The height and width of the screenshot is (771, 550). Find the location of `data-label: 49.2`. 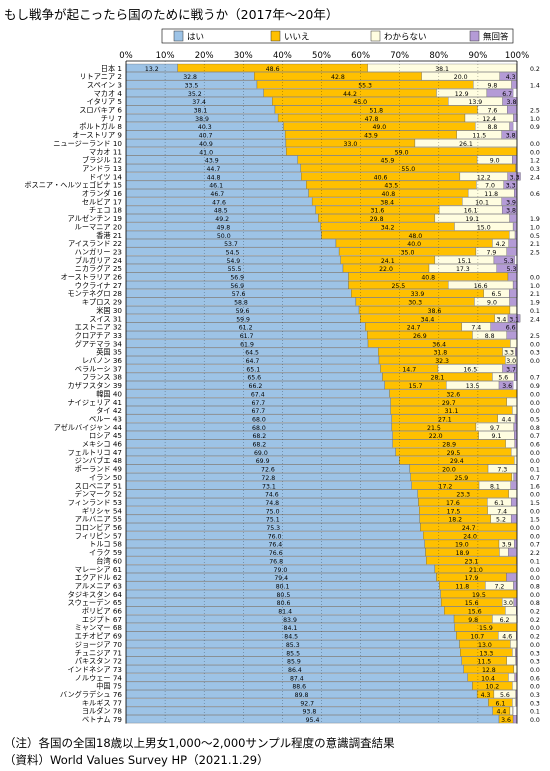

data-label: 49.2 is located at coordinates (222, 219).